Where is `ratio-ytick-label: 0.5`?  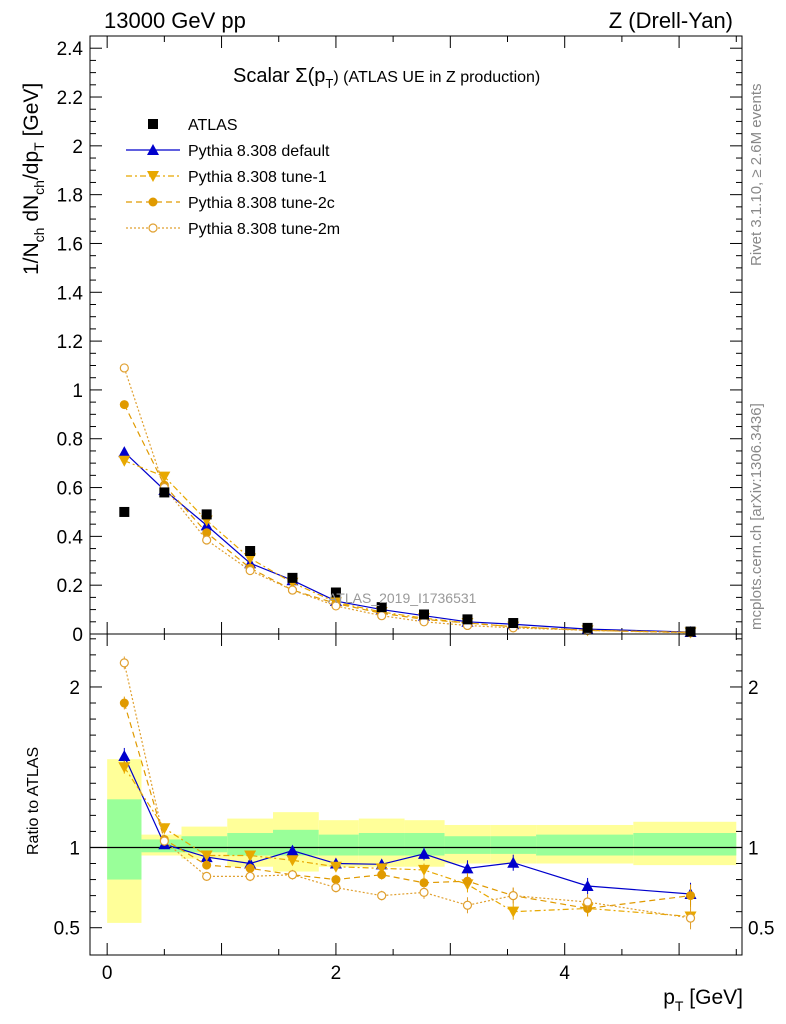
ratio-ytick-label: 0.5 is located at coordinates (67, 929).